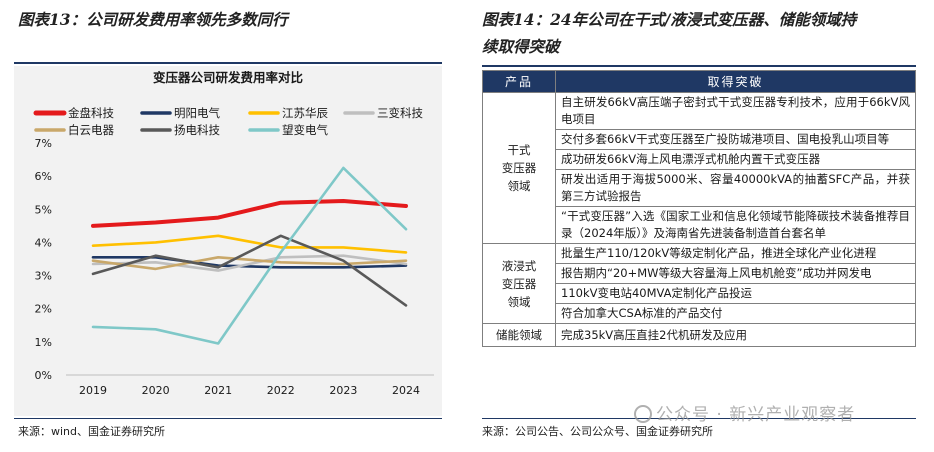 The image size is (934, 452). What do you see at coordinates (735, 313) in the screenshot?
I see `breakthrough-cell: 符合加拿大CSA标准的产品交付` at bounding box center [735, 313].